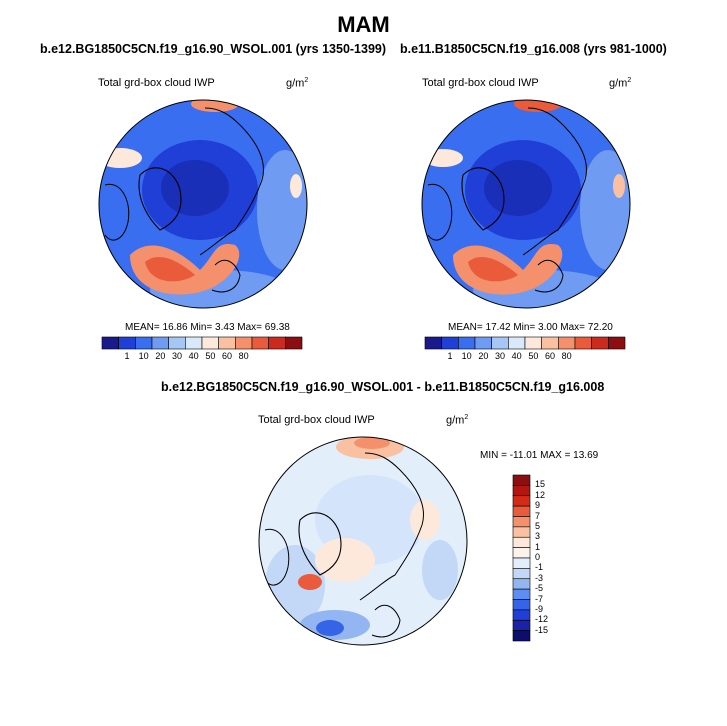 The width and height of the screenshot is (727, 726). Describe the element at coordinates (450, 356) in the screenshot. I see `panel-2-colorbar-tick-label: 1` at that location.